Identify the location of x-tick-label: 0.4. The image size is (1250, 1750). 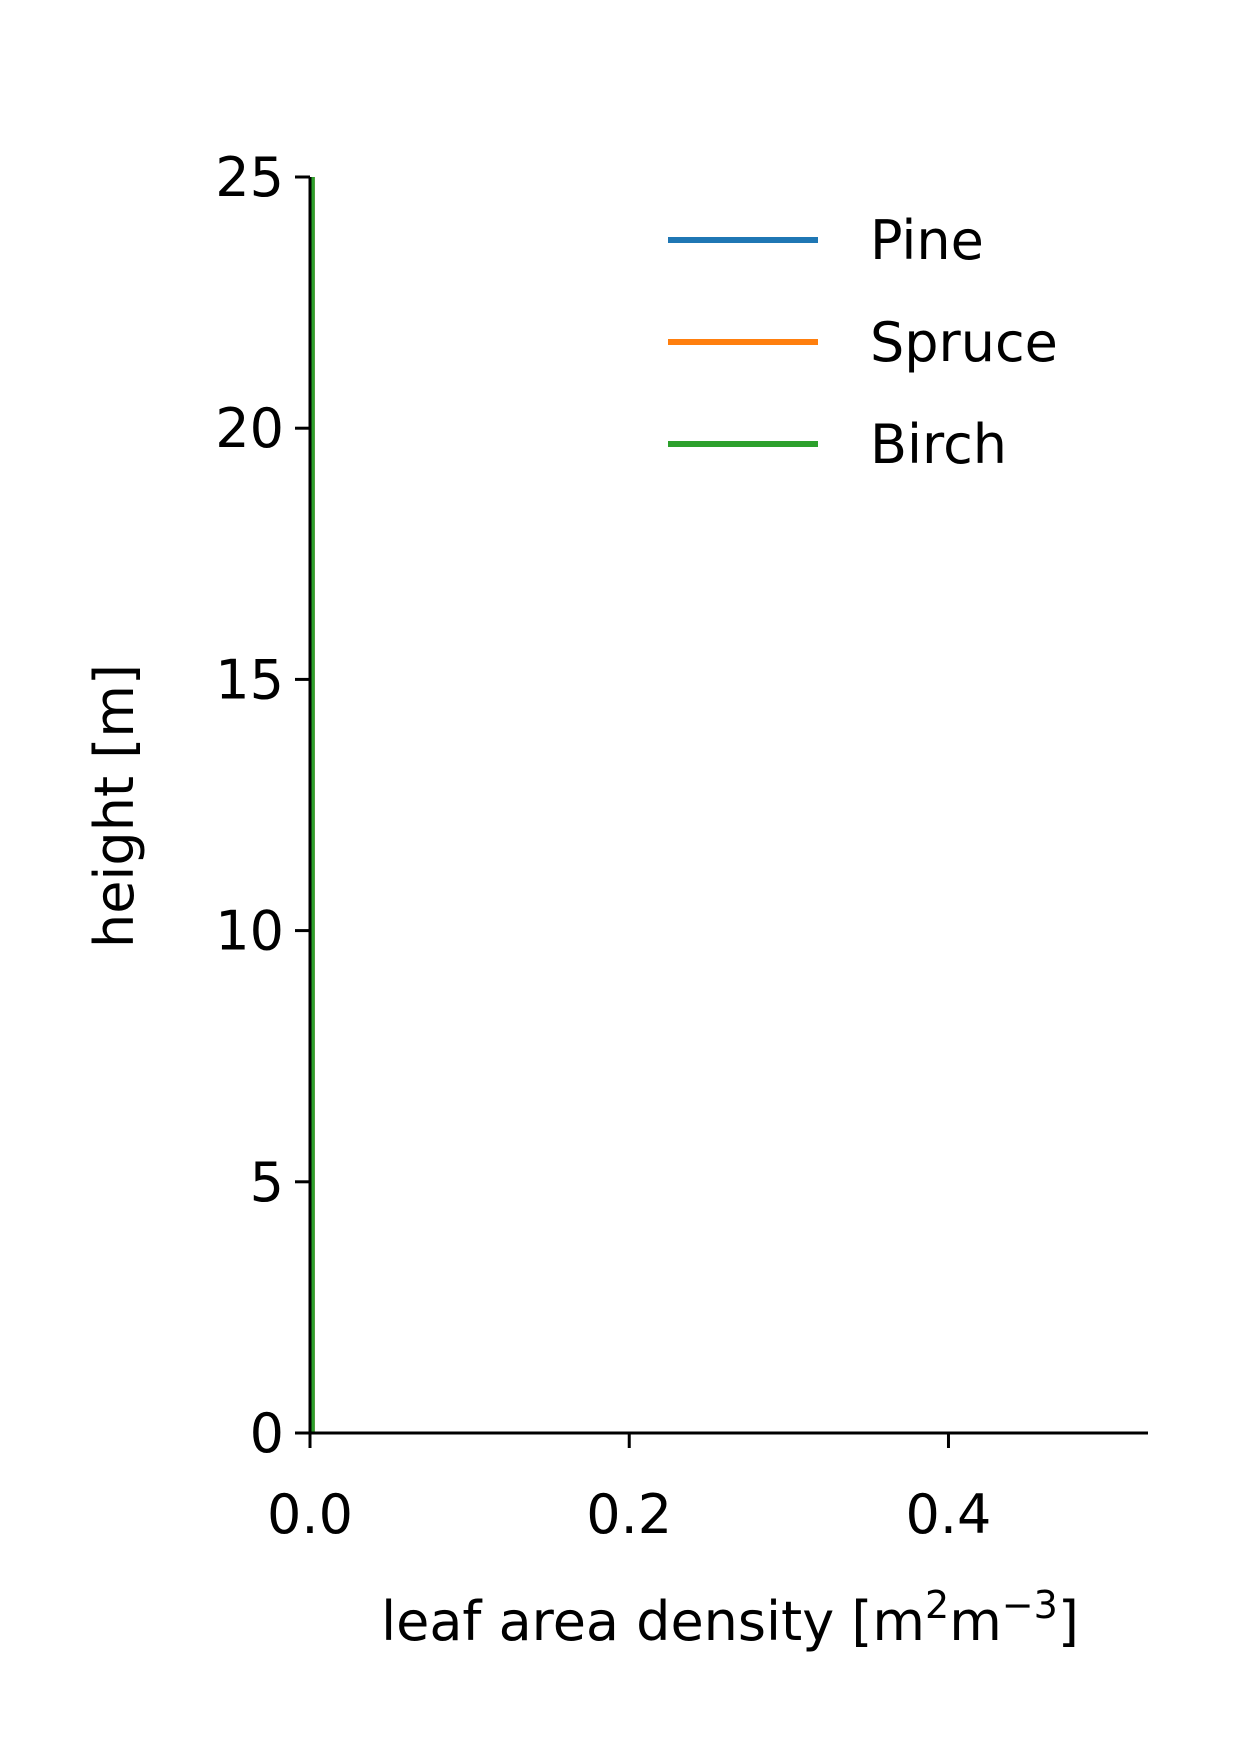
(949, 1514).